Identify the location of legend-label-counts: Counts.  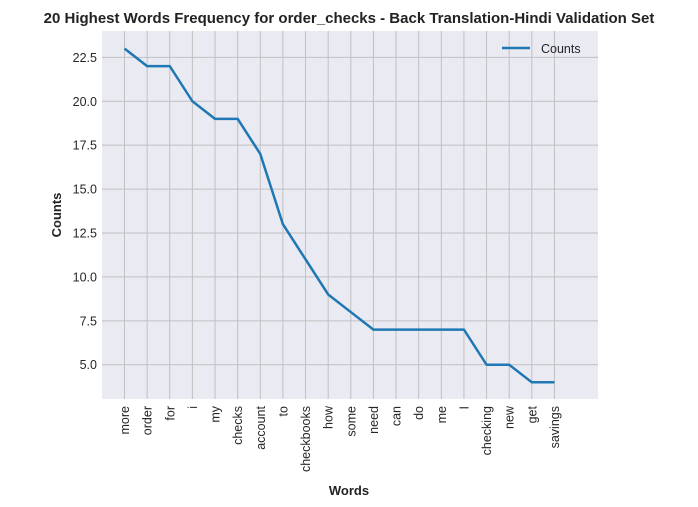
(561, 49).